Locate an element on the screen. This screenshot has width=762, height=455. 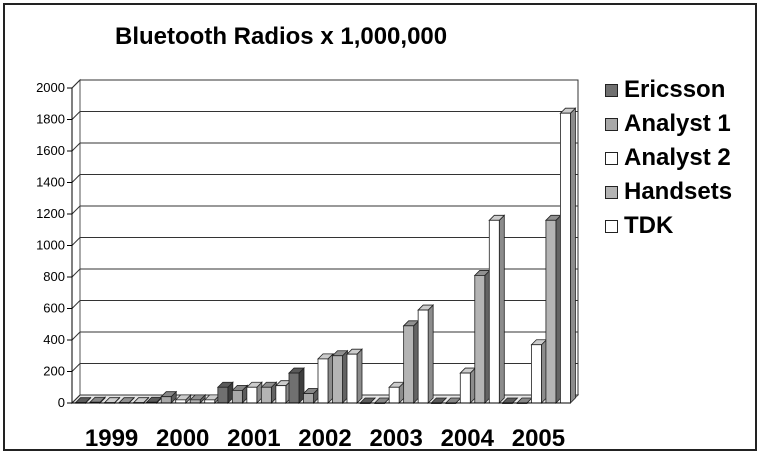
xtick-label: 2002 is located at coordinates (324, 438).